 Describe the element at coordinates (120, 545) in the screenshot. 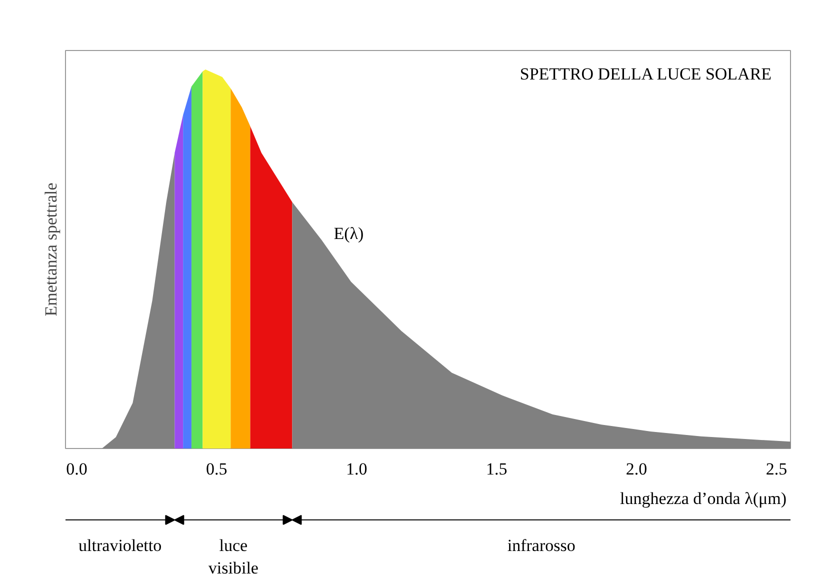

I see `text: ultravioletto` at that location.